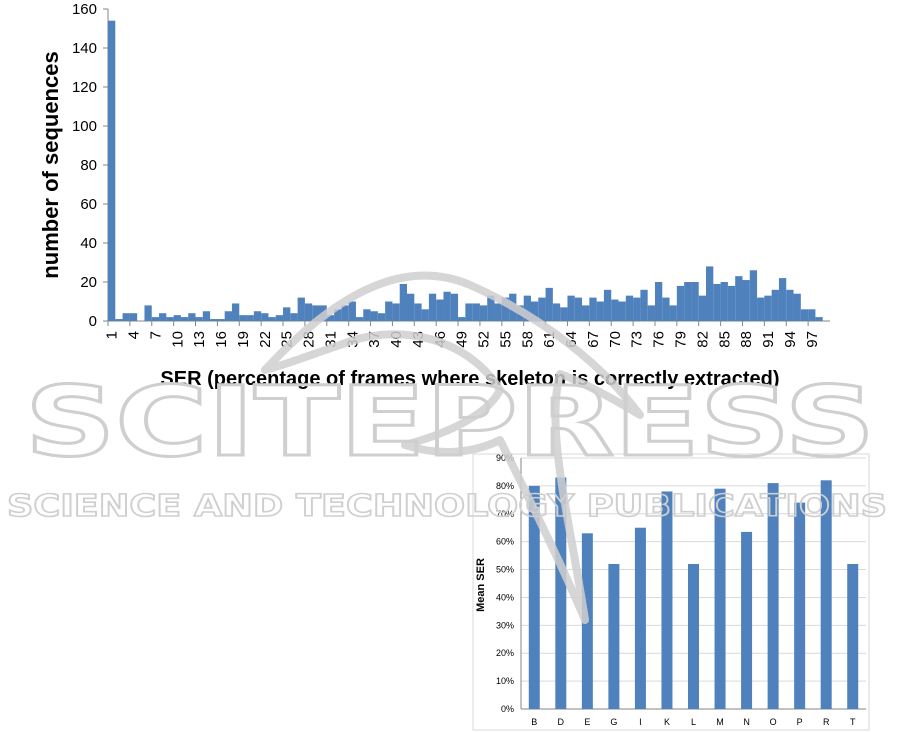 This screenshot has height=732, width=901. What do you see at coordinates (418, 339) in the screenshot?
I see `x-tick-label: 43` at bounding box center [418, 339].